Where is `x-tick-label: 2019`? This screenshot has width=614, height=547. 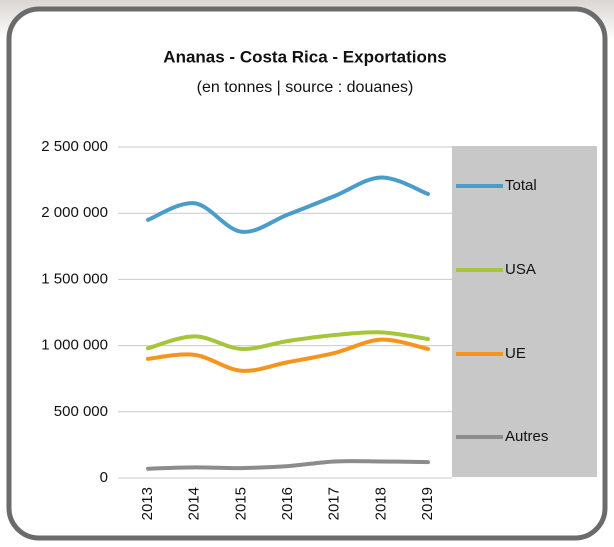
x-tick-label: 2019 is located at coordinates (427, 503).